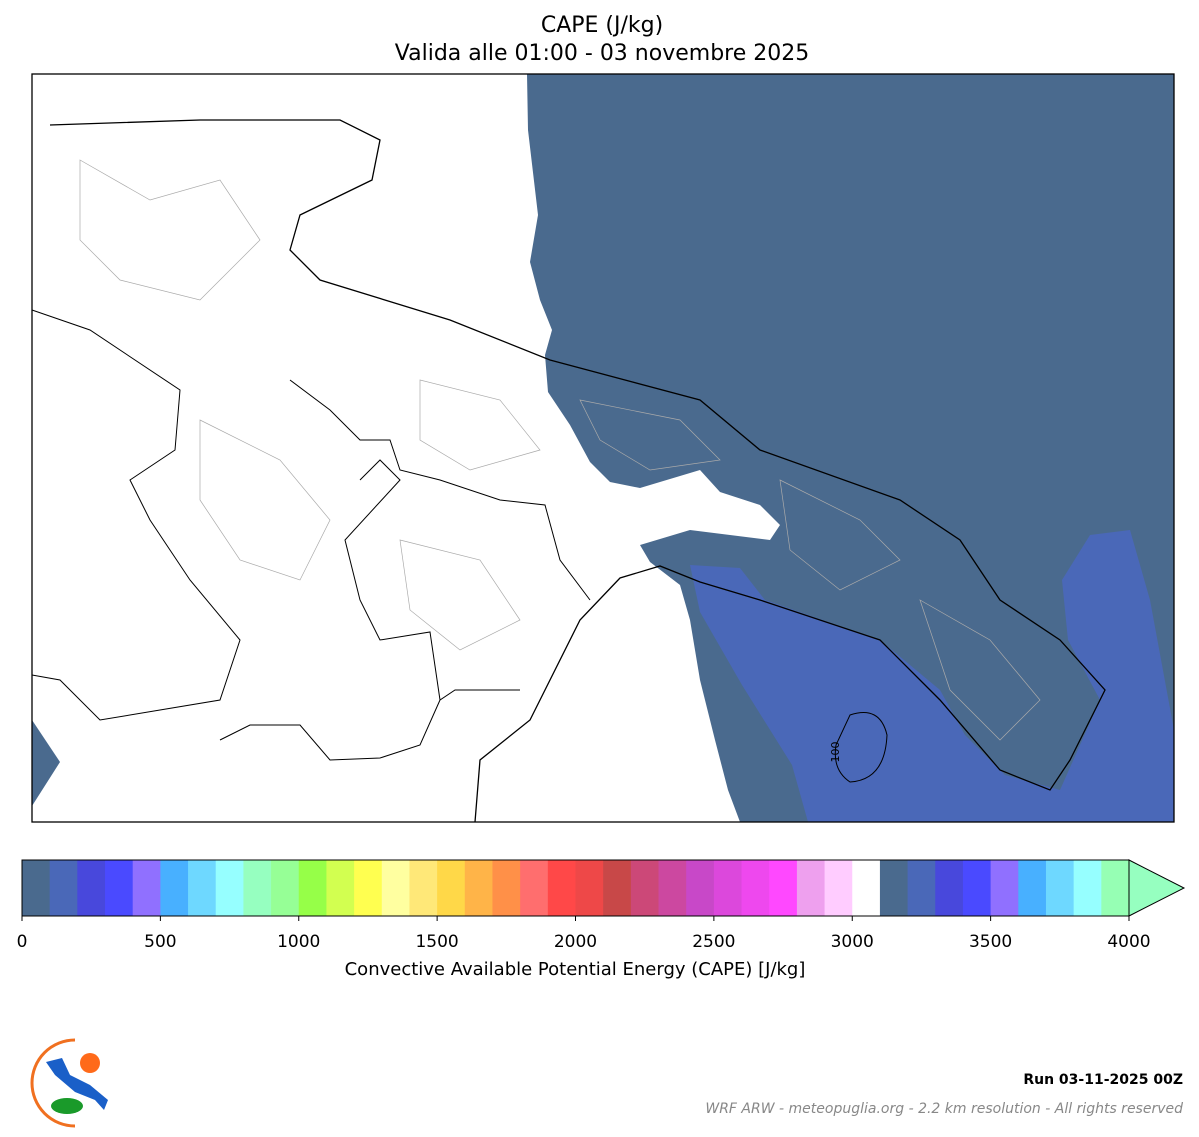 This screenshot has width=1199, height=1137. What do you see at coordinates (602, 25) in the screenshot?
I see `title: CAPE (J/kg)` at bounding box center [602, 25].